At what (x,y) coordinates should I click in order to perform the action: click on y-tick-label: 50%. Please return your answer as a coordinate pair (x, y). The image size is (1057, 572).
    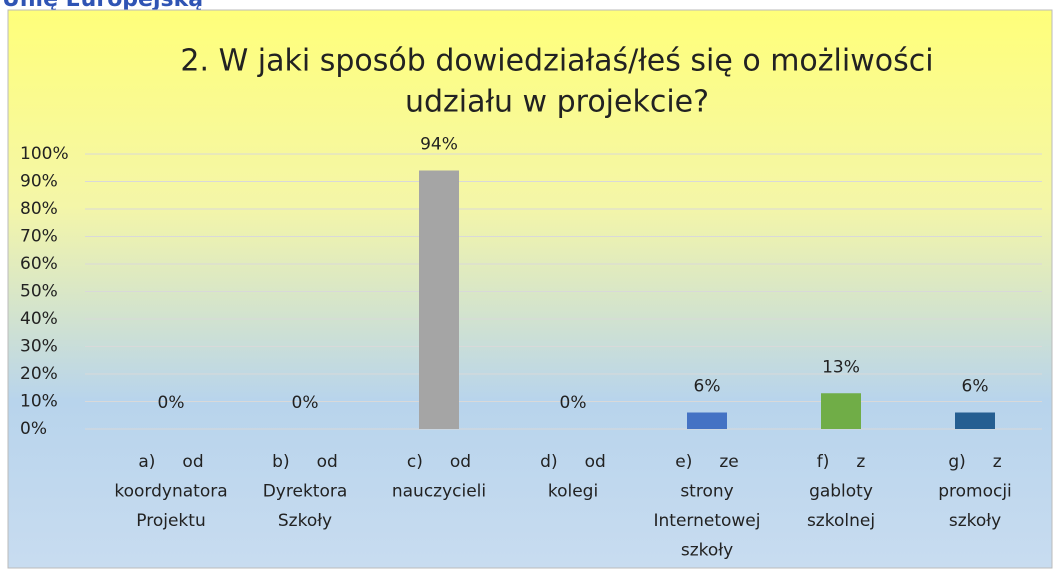
    Looking at the image, I should click on (39, 292).